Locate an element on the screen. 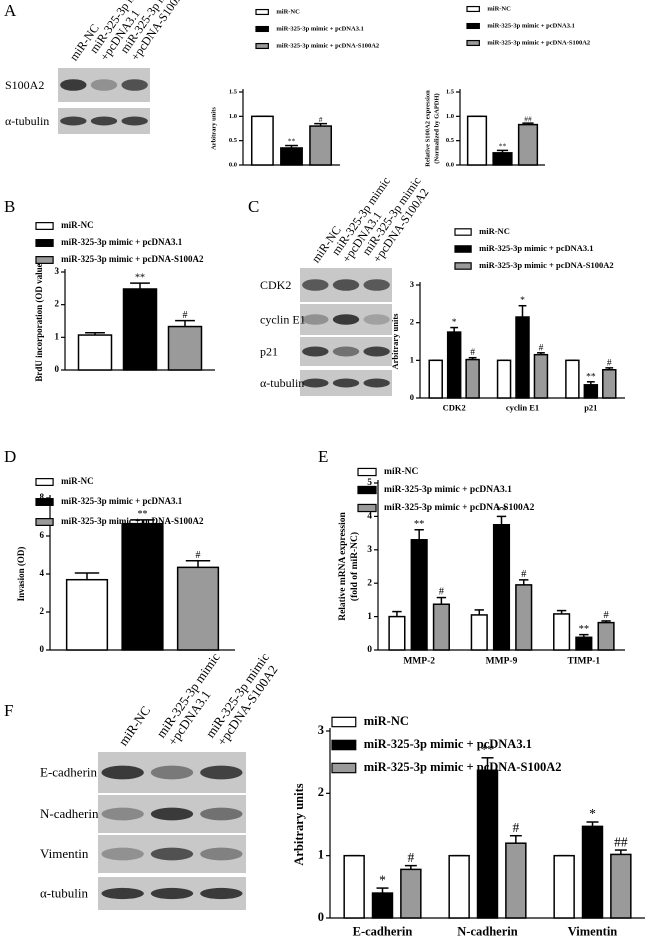  panel-label: F is located at coordinates (8, 710).